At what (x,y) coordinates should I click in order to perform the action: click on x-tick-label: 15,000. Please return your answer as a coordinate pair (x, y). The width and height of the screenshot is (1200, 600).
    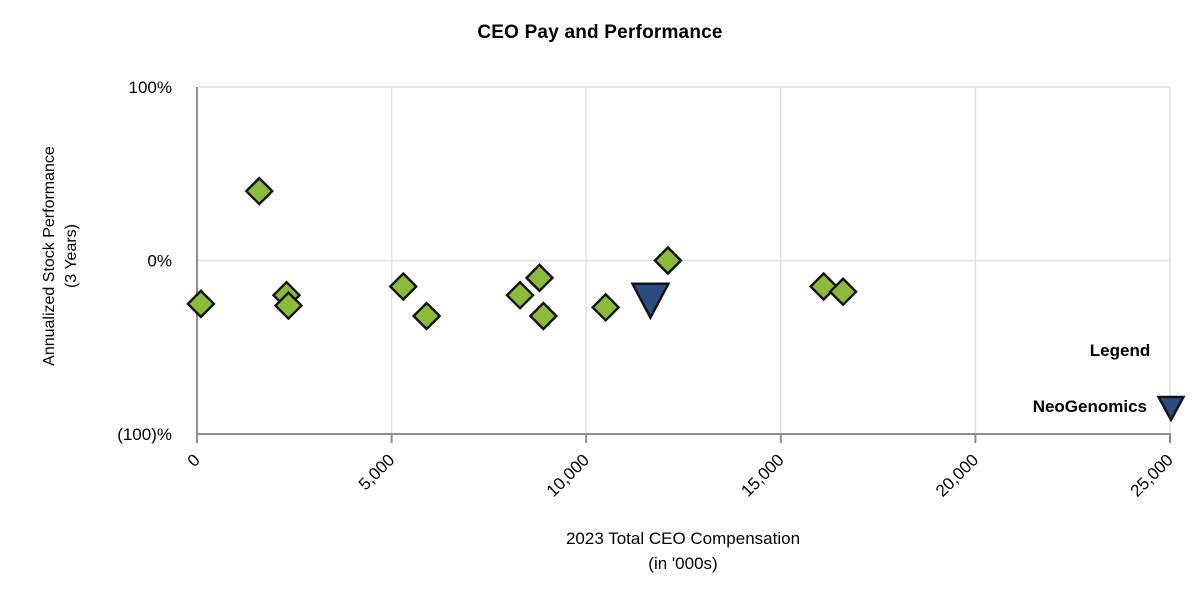
    Looking at the image, I should click on (762, 475).